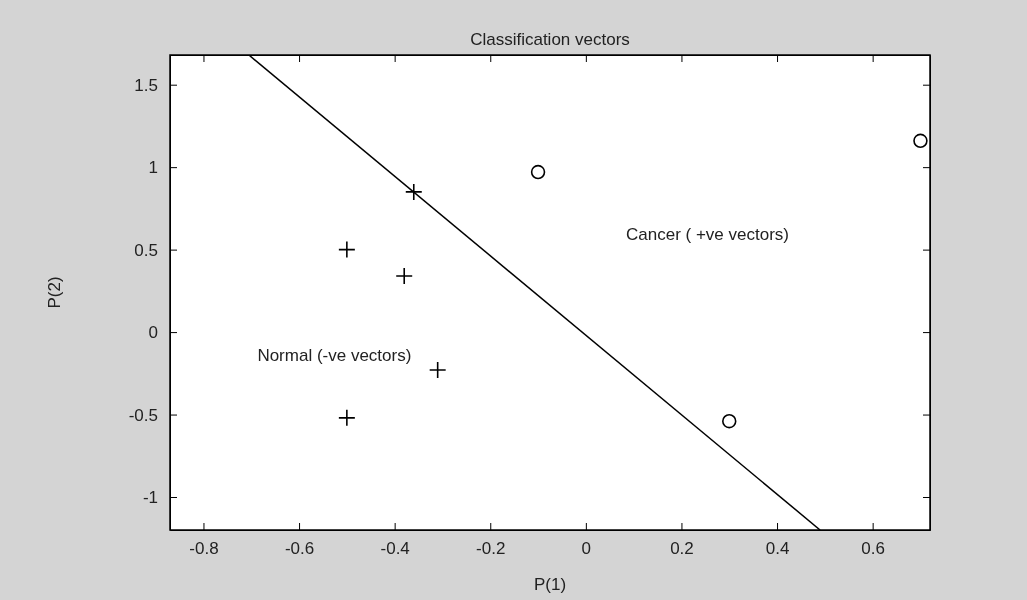 Image resolution: width=1027 pixels, height=600 pixels. What do you see at coordinates (143, 415) in the screenshot?
I see `y-tick-label: -0.5` at bounding box center [143, 415].